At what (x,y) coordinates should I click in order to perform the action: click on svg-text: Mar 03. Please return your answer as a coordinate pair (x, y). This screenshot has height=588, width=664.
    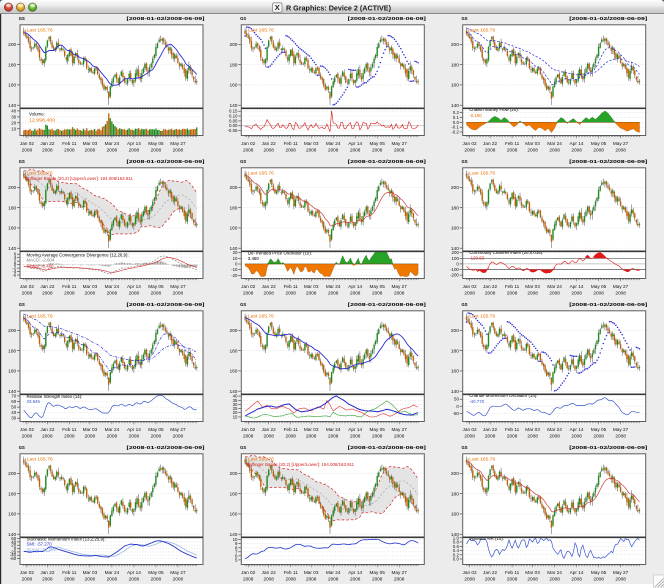
    Looking at the image, I should click on (90, 143).